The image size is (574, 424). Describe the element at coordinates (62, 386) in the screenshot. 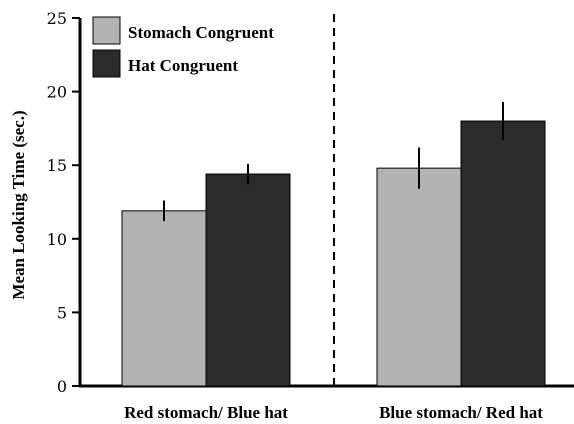

I see `y-tick-label: 0` at that location.